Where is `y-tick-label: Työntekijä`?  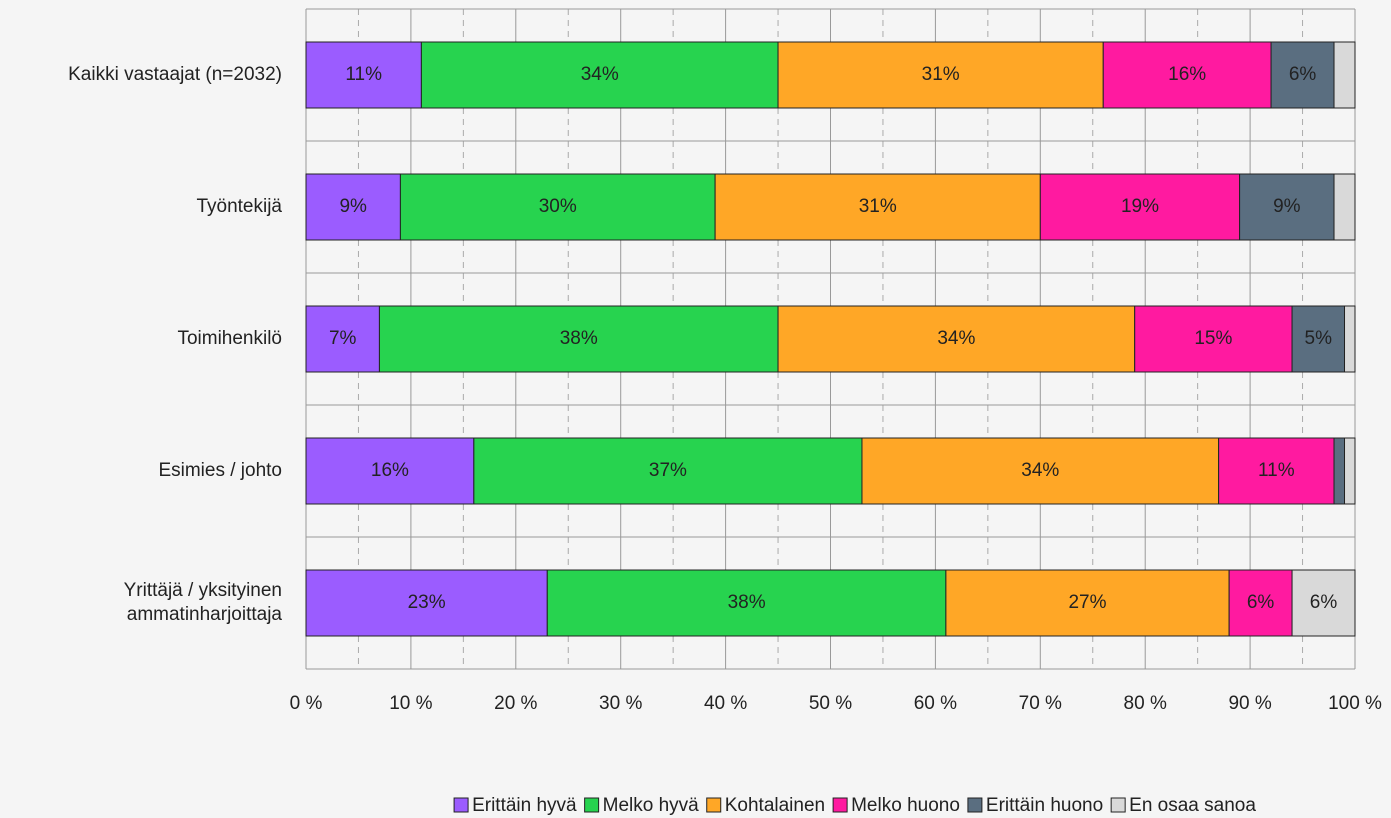 y-tick-label: Työntekijä is located at coordinates (239, 206).